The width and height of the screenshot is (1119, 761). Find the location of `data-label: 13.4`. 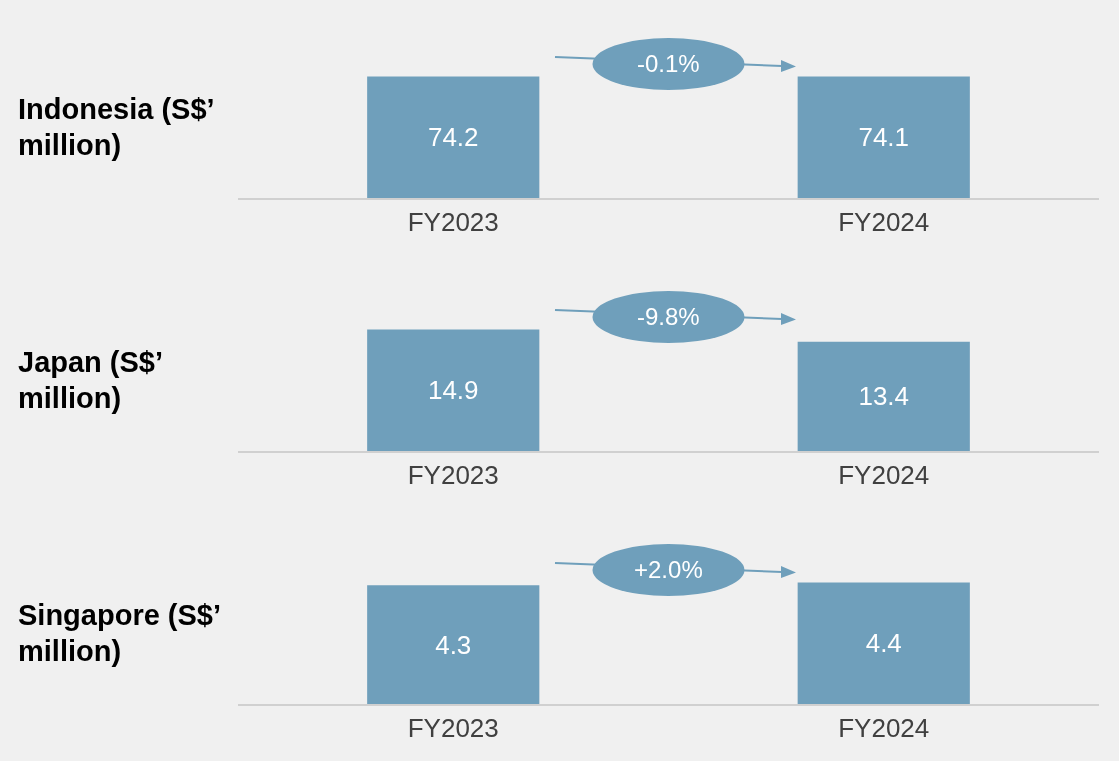

data-label: 13.4 is located at coordinates (884, 396).